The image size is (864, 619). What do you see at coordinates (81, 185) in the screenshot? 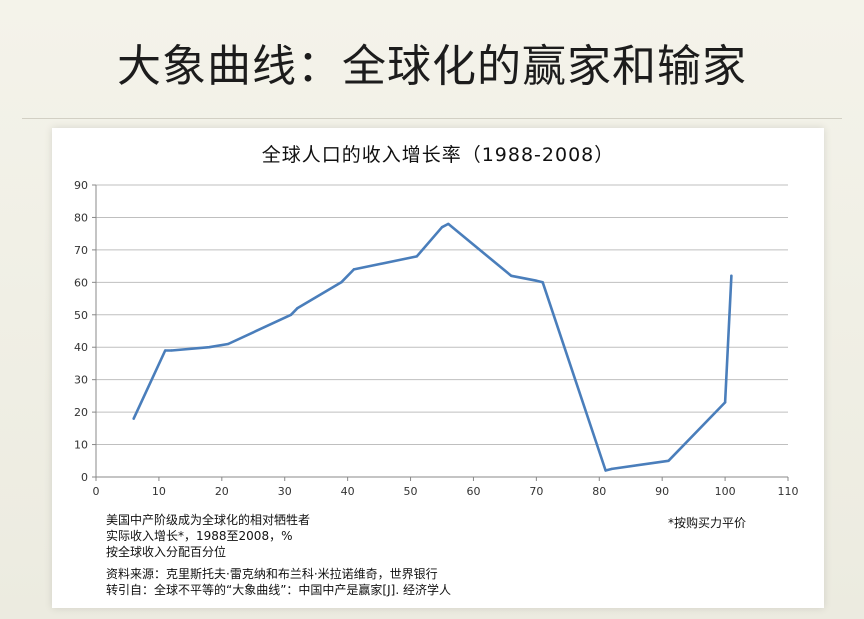
I see `y-tick-label-90: 90` at bounding box center [81, 185].